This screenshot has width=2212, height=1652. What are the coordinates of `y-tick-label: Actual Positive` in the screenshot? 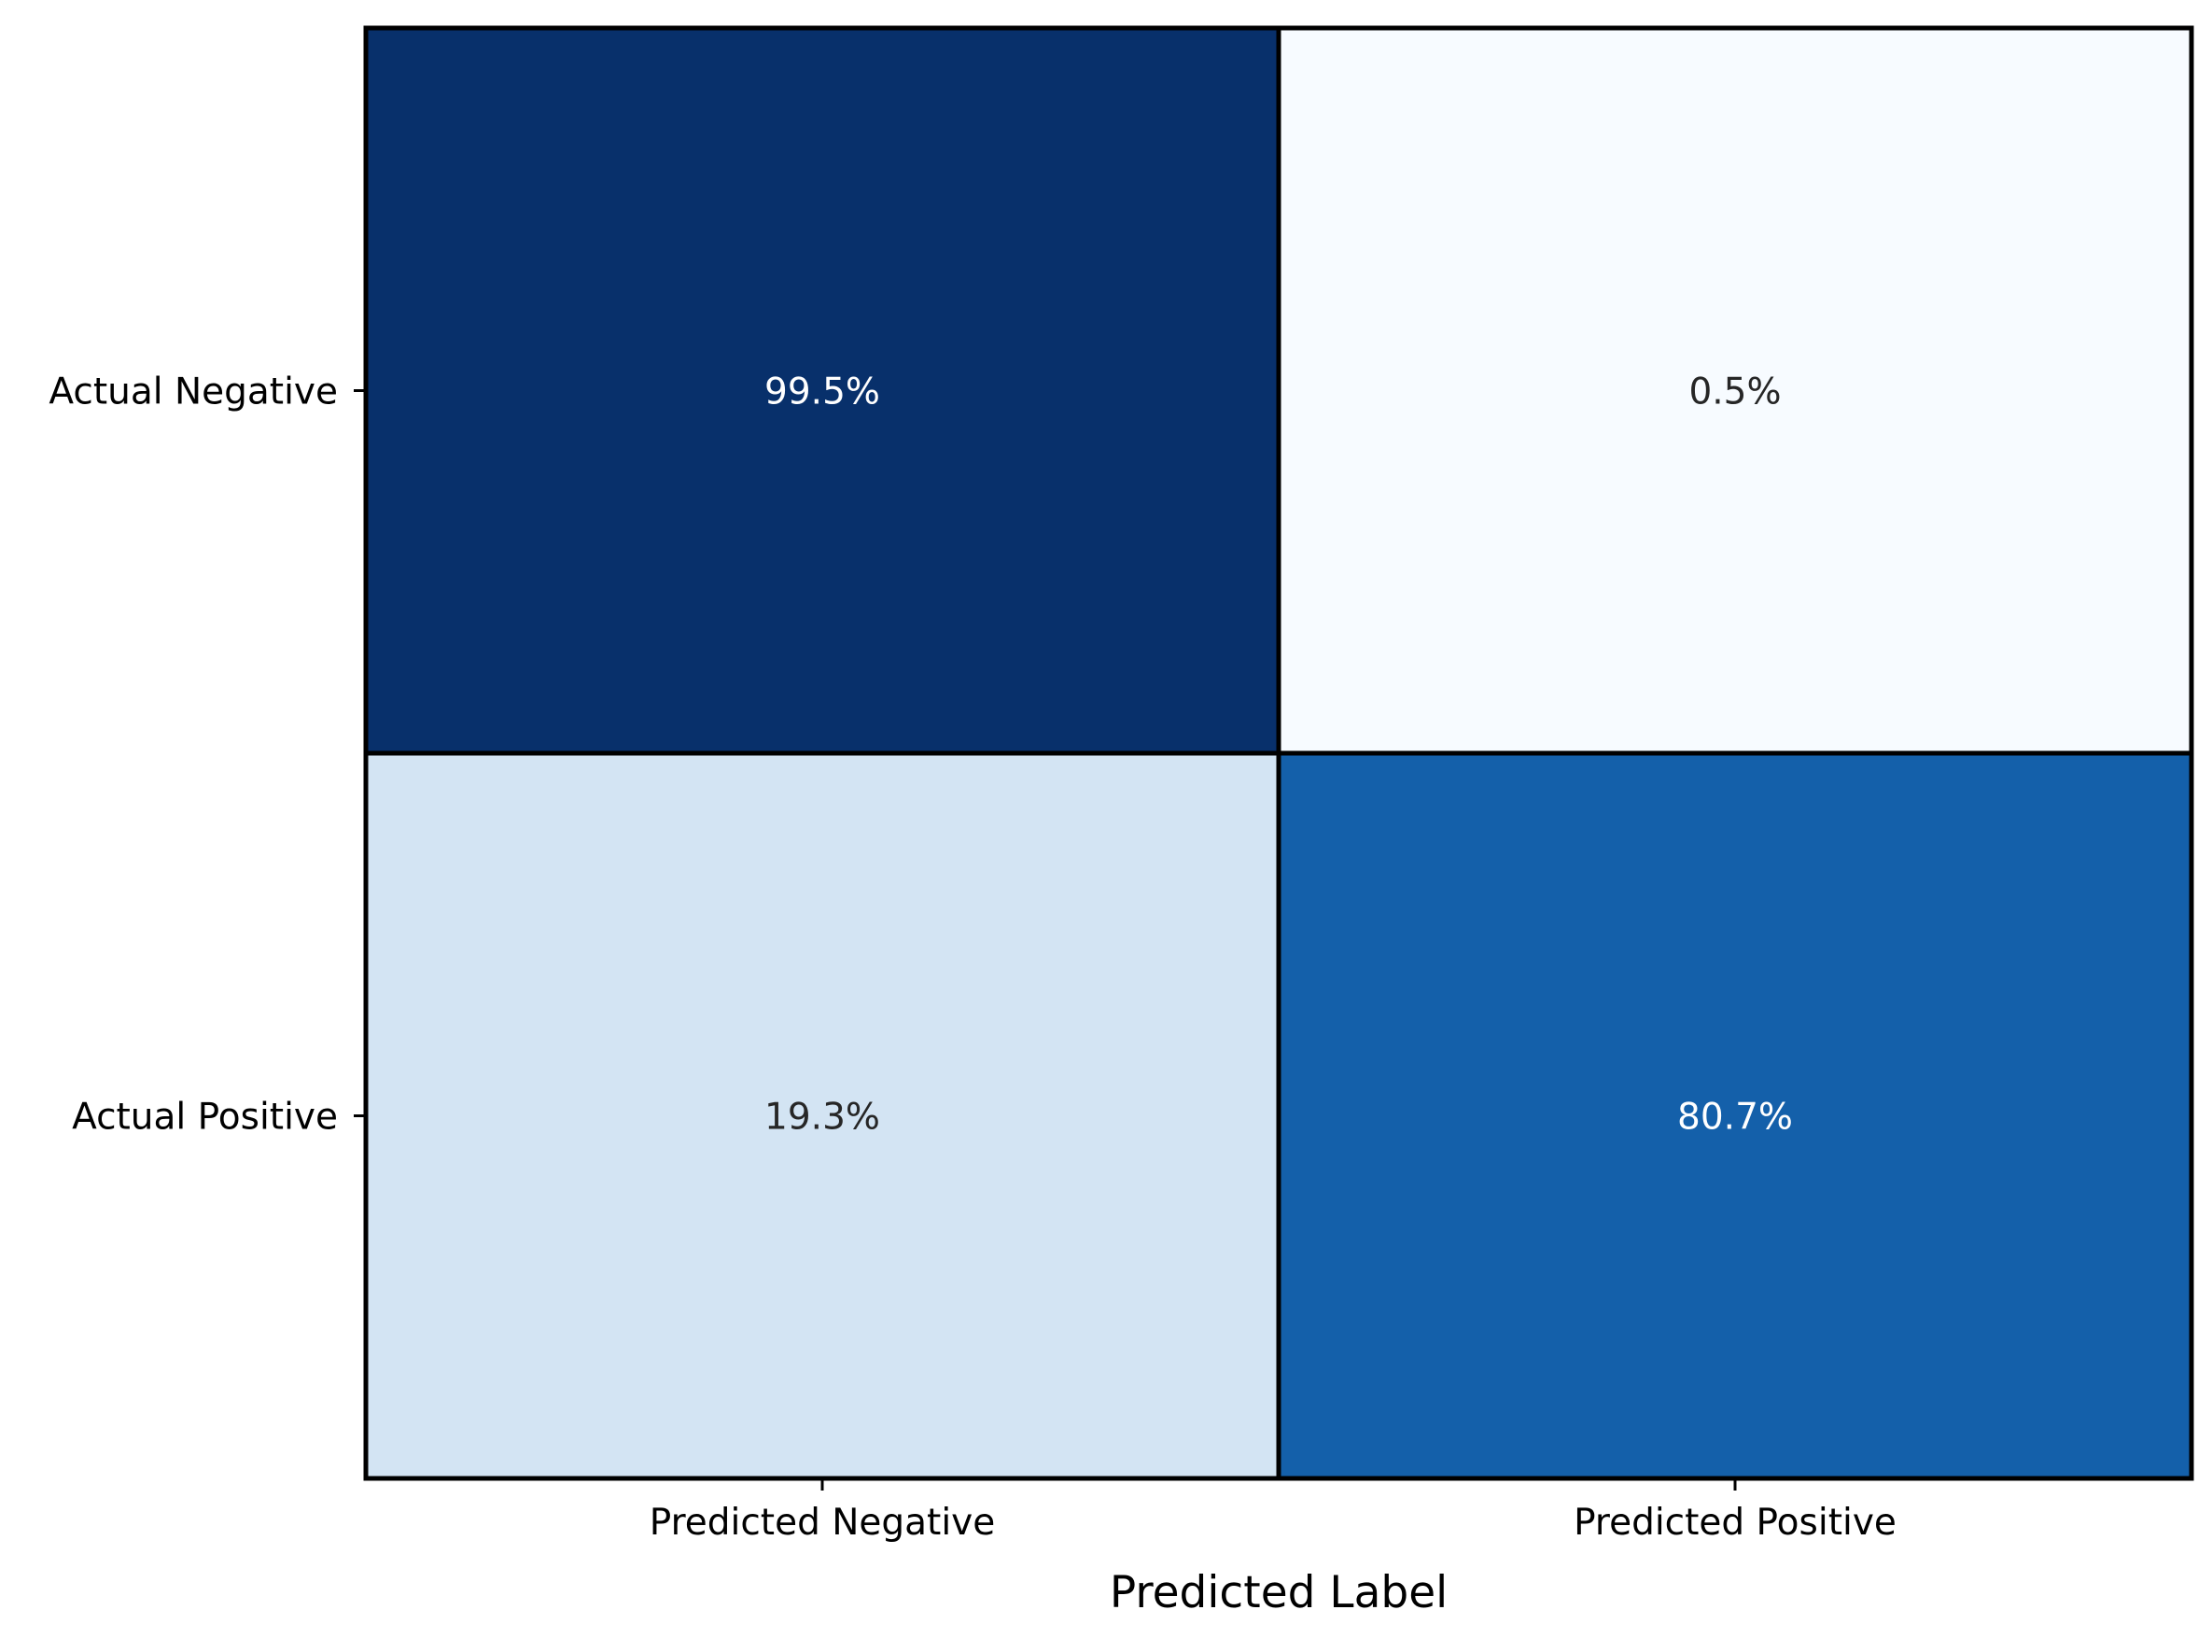 It's located at (205, 1118).